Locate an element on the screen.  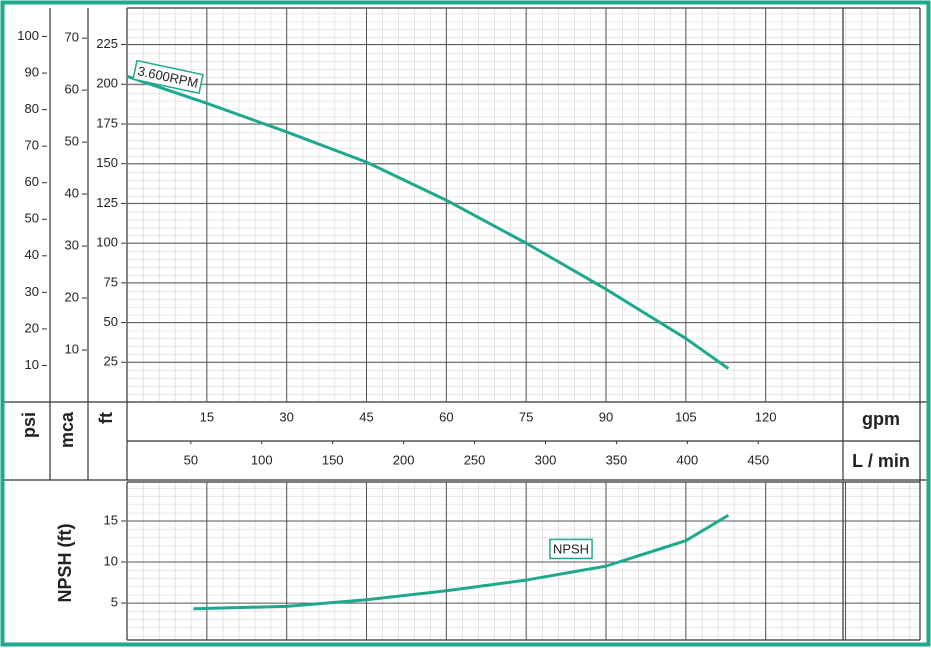
x2-tick-label: 100 is located at coordinates (262, 459).